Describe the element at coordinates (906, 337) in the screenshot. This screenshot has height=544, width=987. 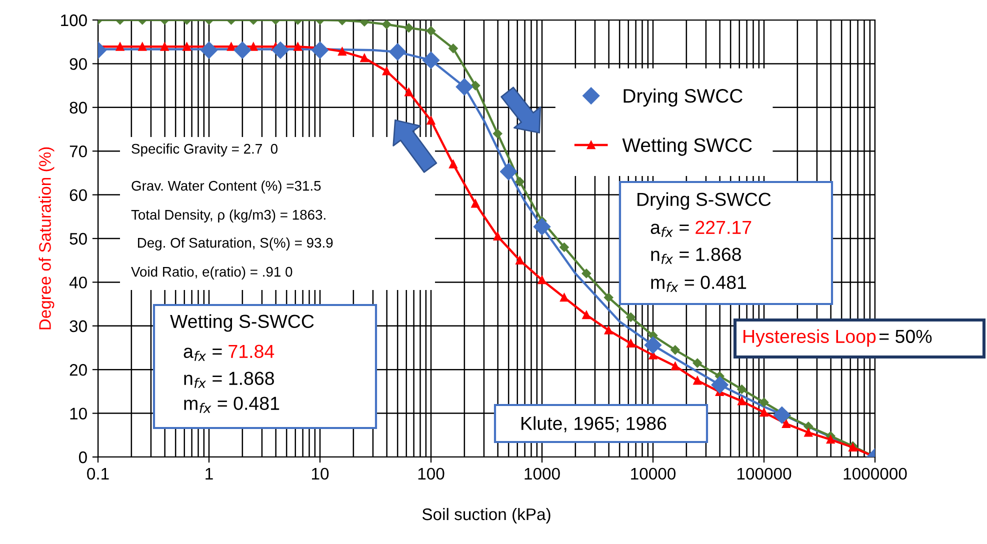
I see `text: = 50%` at that location.